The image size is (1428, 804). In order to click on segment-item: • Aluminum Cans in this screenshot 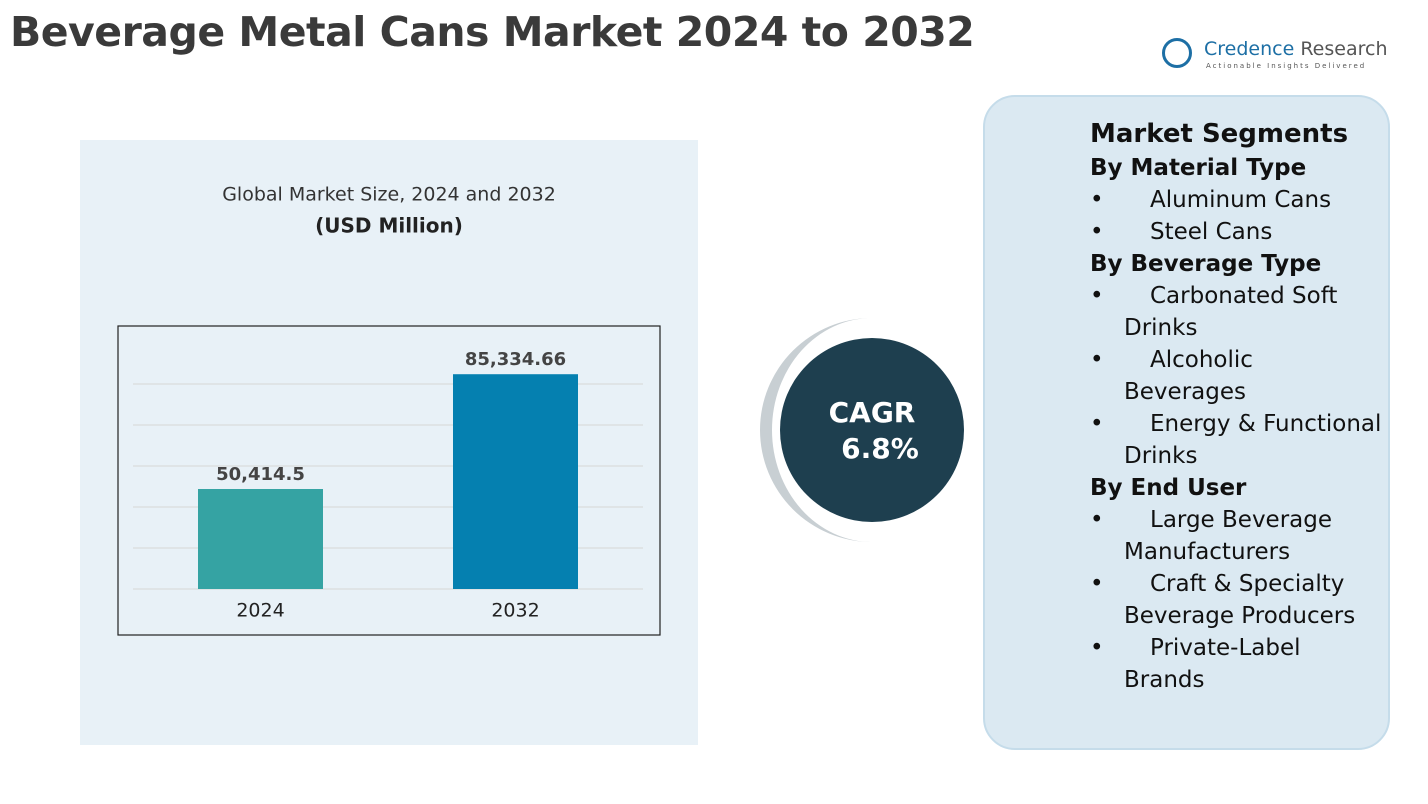, I will do `click(1236, 200)`.